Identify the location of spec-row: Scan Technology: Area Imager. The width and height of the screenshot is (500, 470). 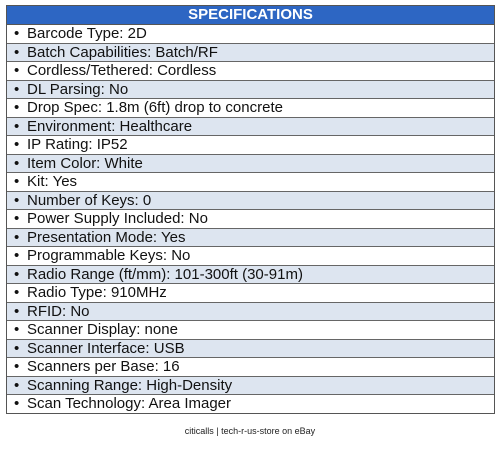
(250, 404).